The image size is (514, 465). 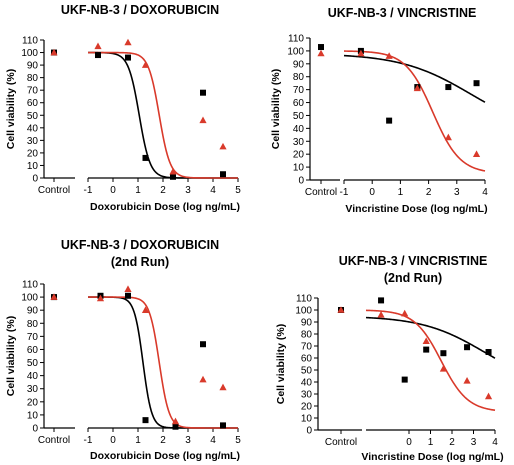 I want to click on y-tick-label: 10, so click(x=307, y=419).